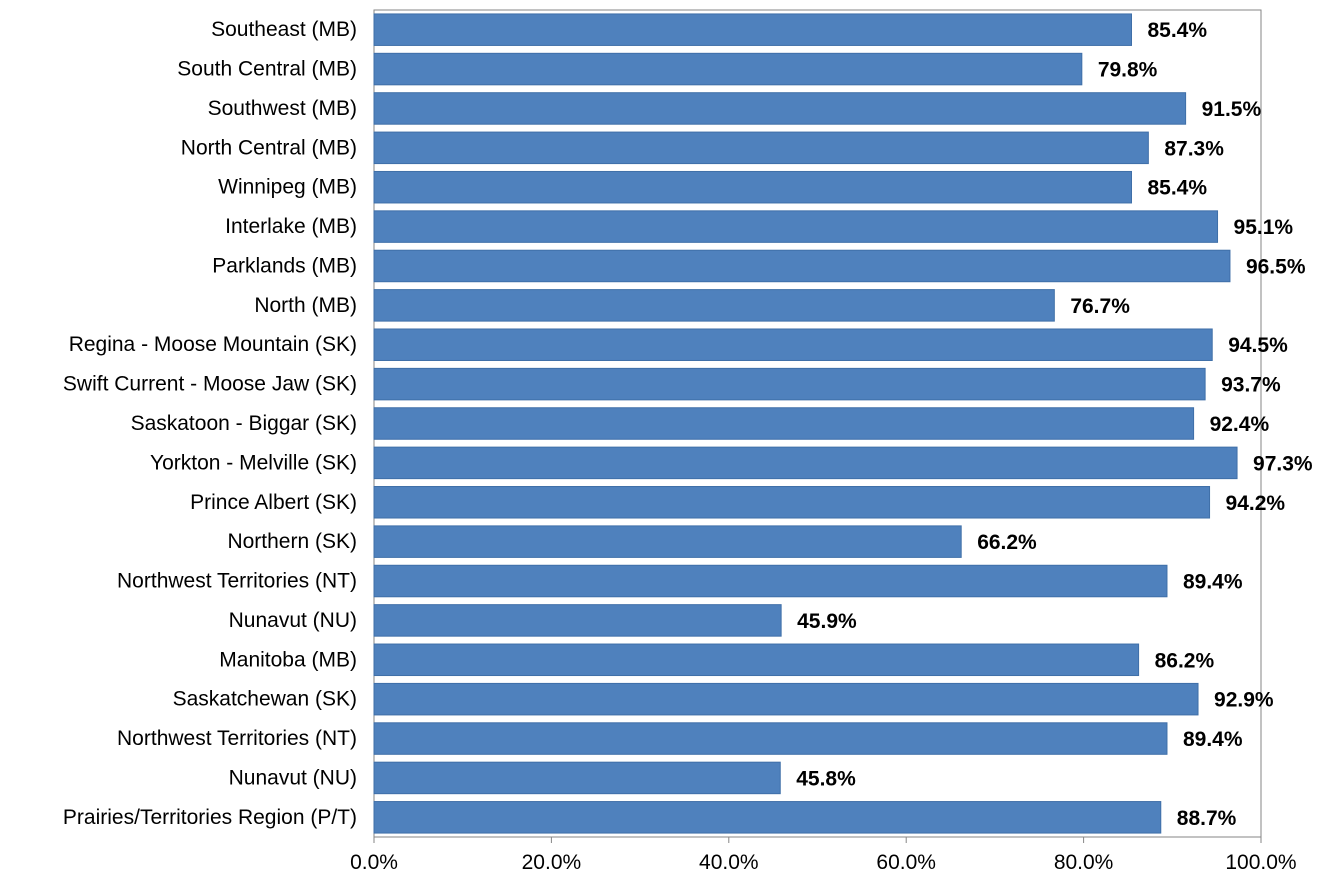 Image resolution: width=1326 pixels, height=887 pixels. What do you see at coordinates (1256, 503) in the screenshot?
I see `data-label: 94.2%` at bounding box center [1256, 503].